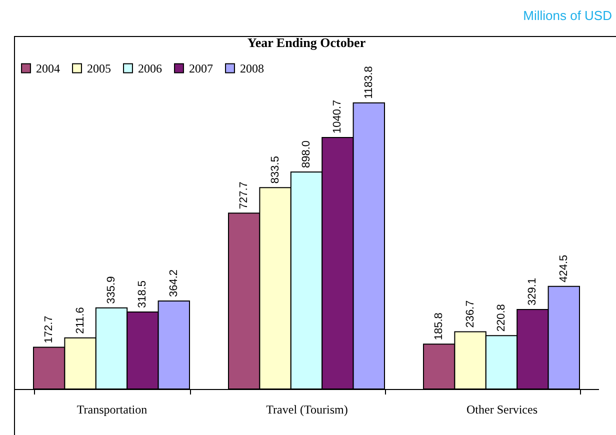 The image size is (616, 435). Describe the element at coordinates (49, 330) in the screenshot. I see `data-label: 172.7` at that location.